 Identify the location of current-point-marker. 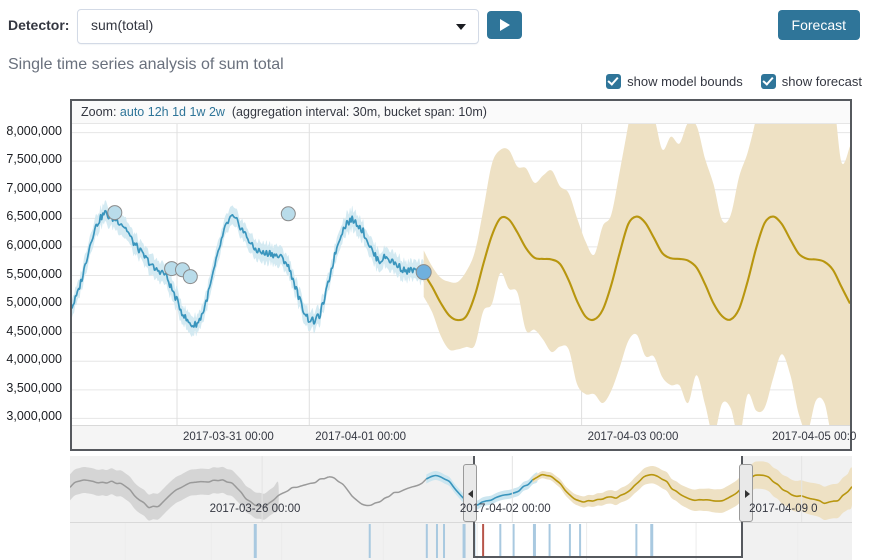
(423, 272).